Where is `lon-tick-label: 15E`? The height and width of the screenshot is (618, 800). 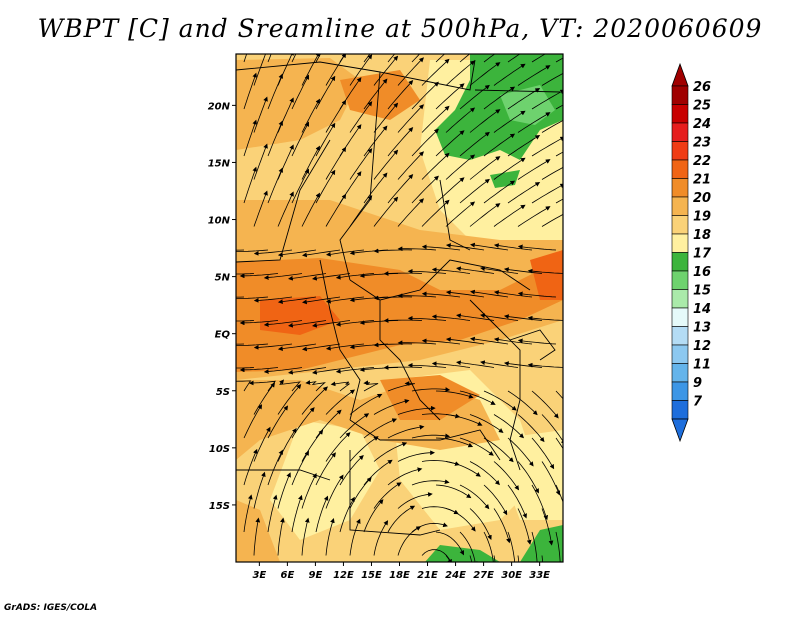
lon-tick-label: 15E is located at coordinates (371, 575).